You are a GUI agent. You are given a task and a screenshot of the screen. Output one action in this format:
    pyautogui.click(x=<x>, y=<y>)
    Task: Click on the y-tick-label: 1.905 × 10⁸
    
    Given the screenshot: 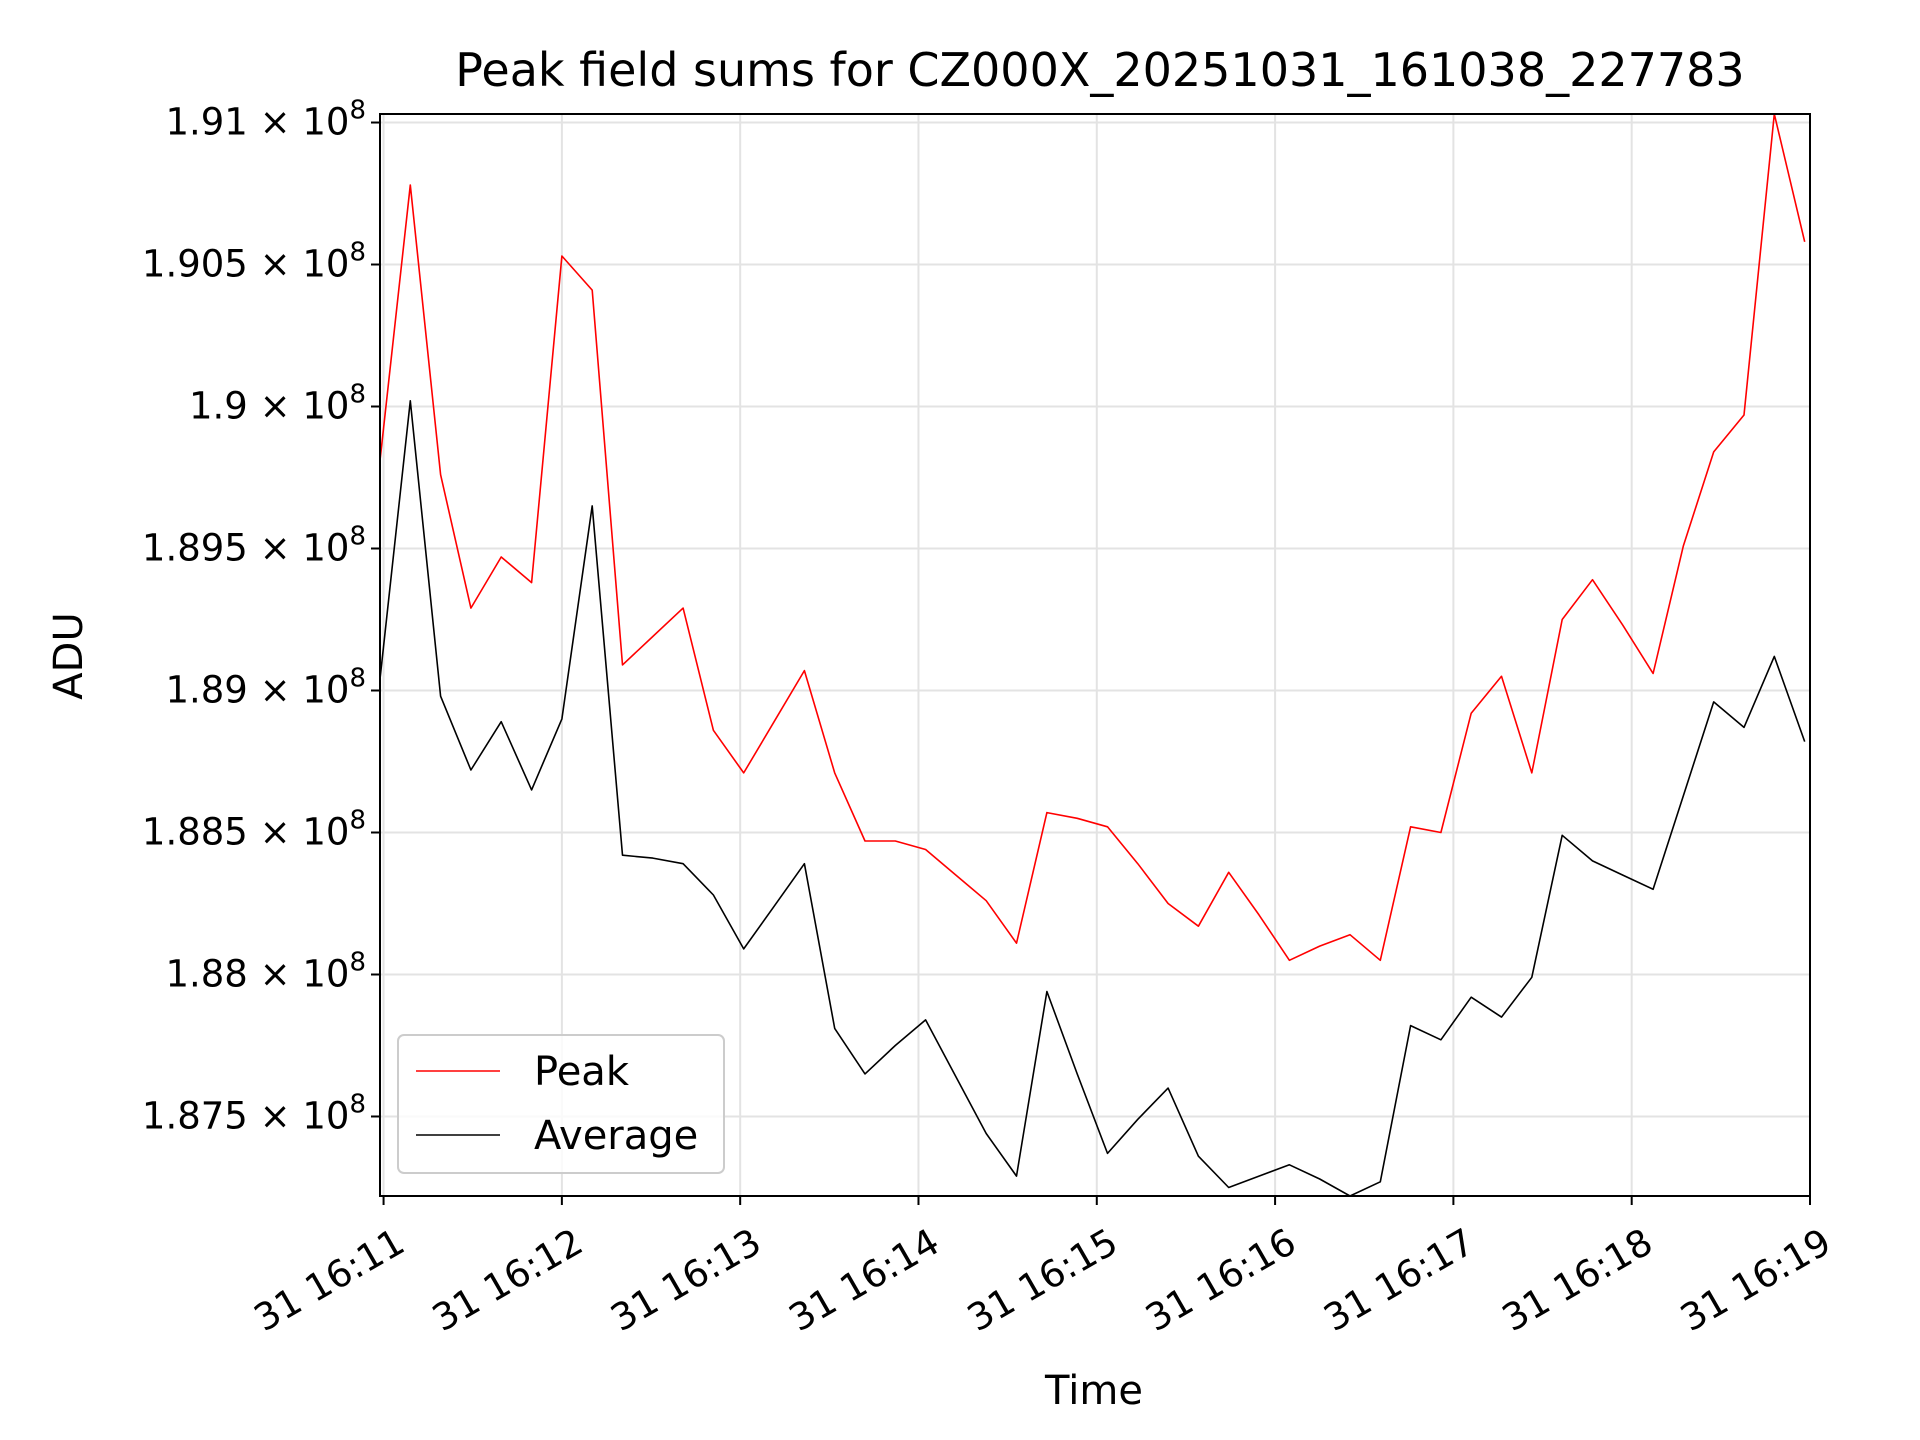 What is the action you would take?
    pyautogui.click(x=254, y=262)
    